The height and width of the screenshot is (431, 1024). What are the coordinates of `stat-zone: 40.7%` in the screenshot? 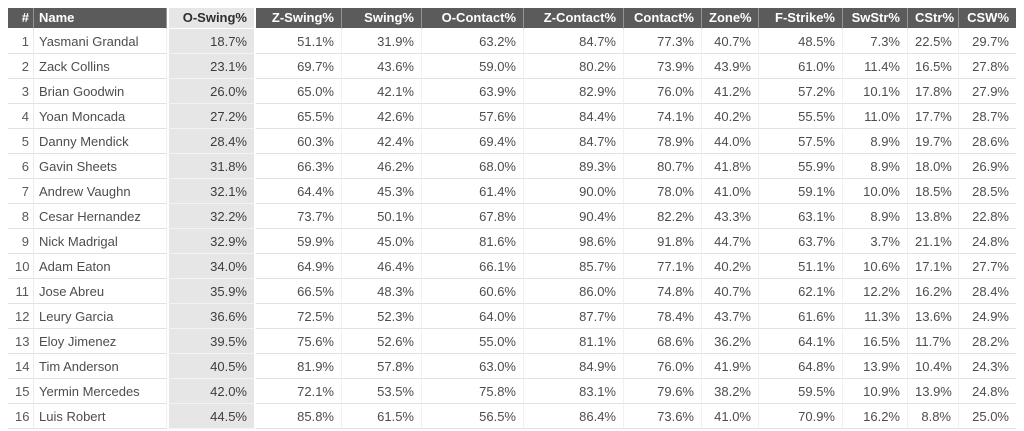 It's located at (730, 291).